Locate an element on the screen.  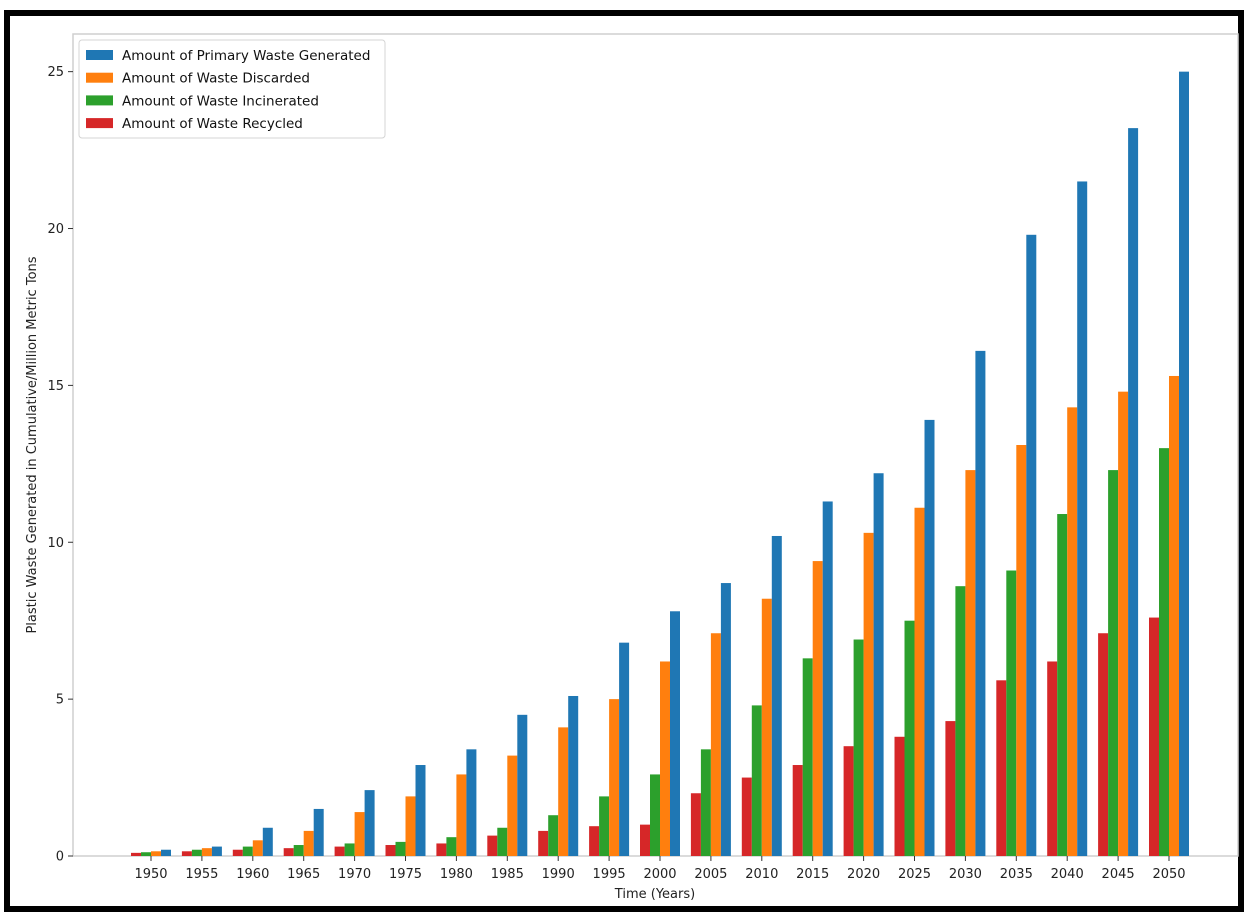
bar-amount-of-primary-waste-generated-2020 is located at coordinates (878, 664).